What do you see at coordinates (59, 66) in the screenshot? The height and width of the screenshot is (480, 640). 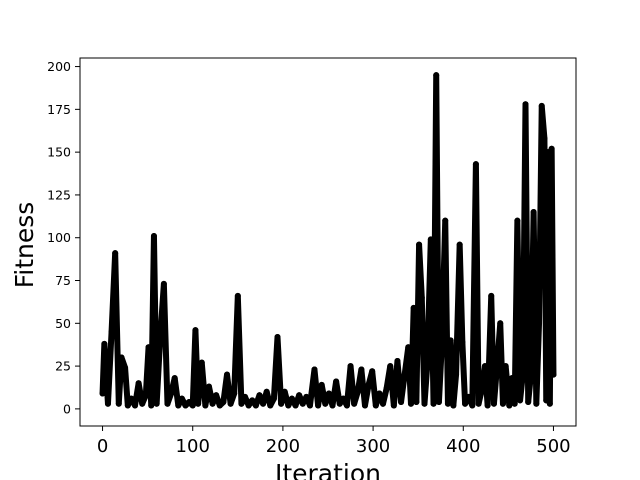 I see `y-tick-label: 200` at bounding box center [59, 66].